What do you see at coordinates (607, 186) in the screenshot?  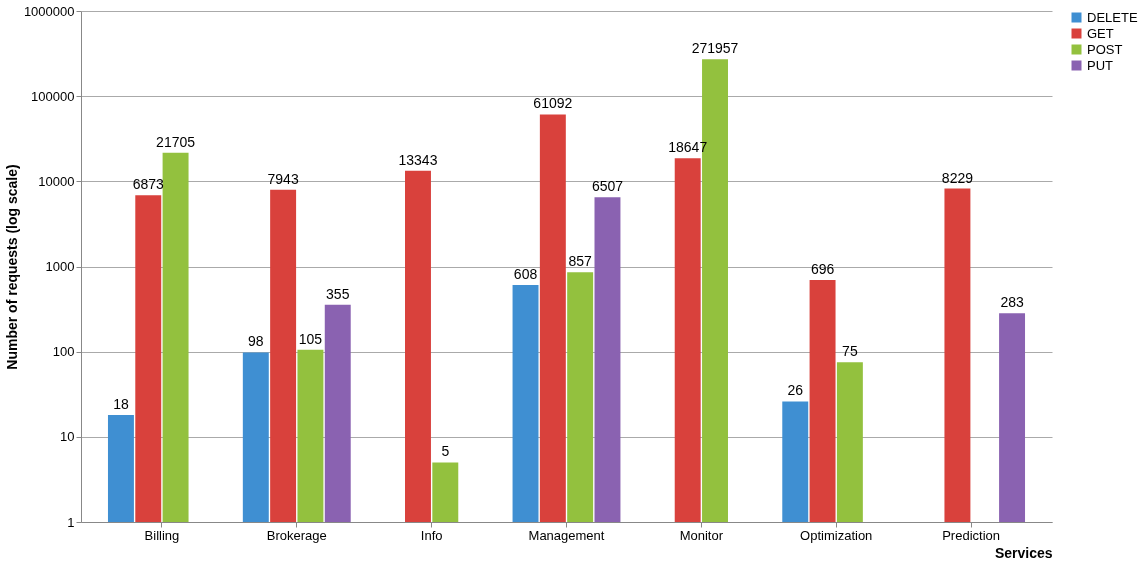 I see `data-label: 6507` at bounding box center [607, 186].